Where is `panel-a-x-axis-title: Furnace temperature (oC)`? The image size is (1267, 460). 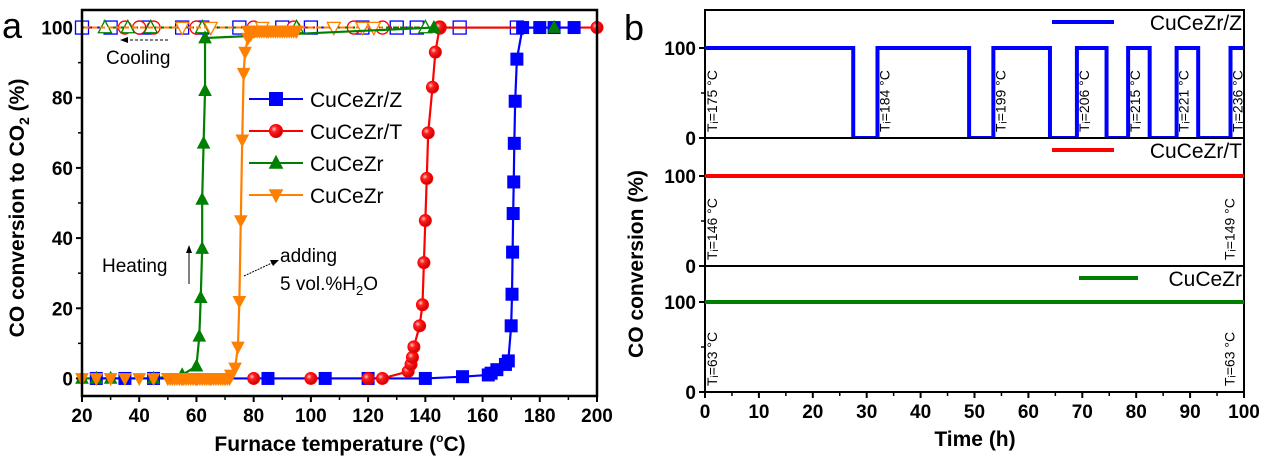
panel-a-x-axis-title: Furnace temperature (oC) is located at coordinates (339, 443).